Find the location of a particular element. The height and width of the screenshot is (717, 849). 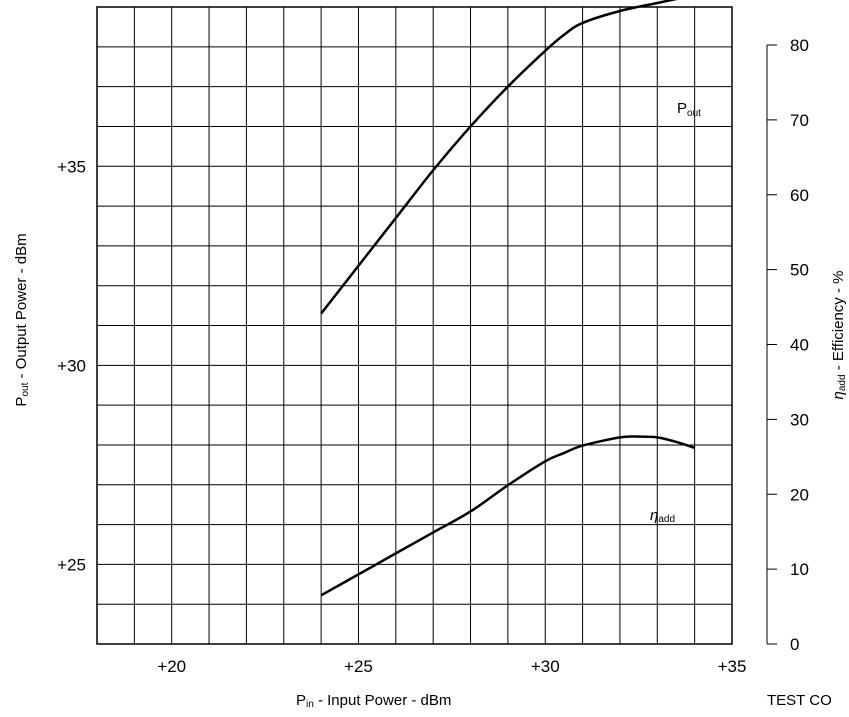

series-line-eta-add is located at coordinates (508, 516).